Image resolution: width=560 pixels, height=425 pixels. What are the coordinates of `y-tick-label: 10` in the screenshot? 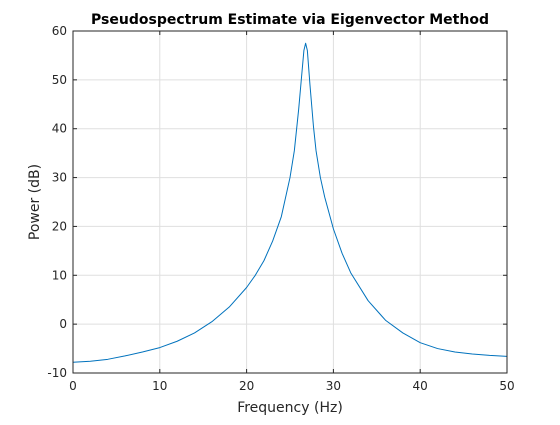 It's located at (59, 275).